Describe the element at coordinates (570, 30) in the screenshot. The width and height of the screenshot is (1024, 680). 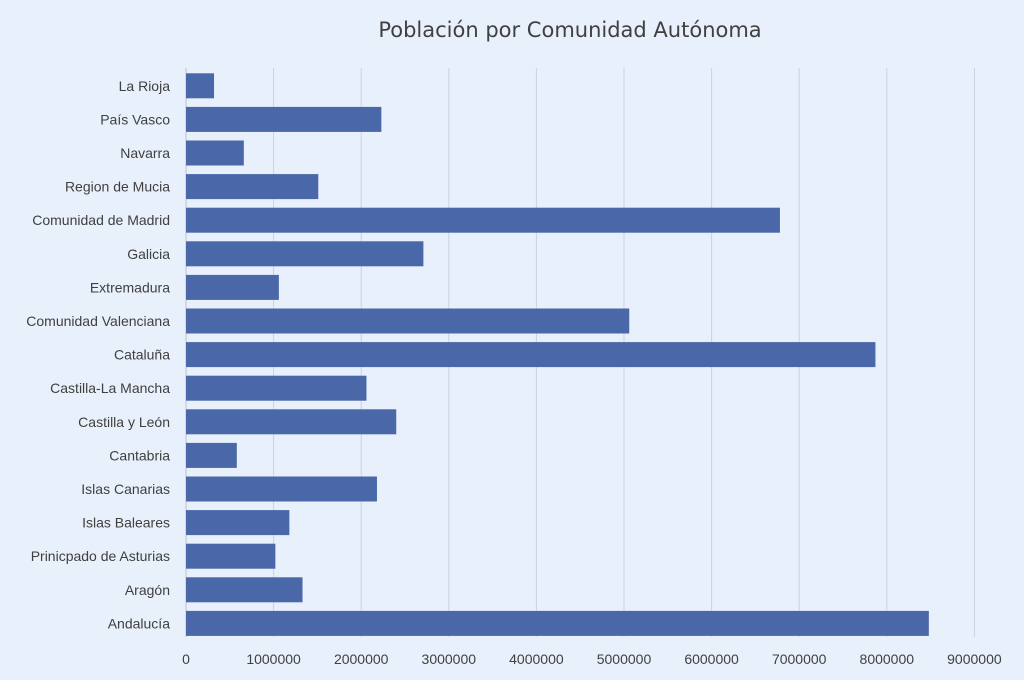
I see `chart-title: Población por Comunidad Autónoma` at that location.